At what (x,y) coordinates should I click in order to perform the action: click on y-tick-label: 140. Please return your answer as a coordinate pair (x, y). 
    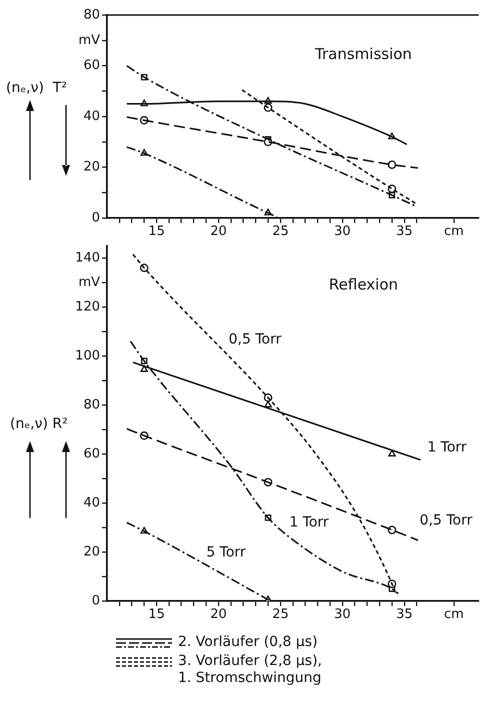
    Looking at the image, I should click on (87, 258).